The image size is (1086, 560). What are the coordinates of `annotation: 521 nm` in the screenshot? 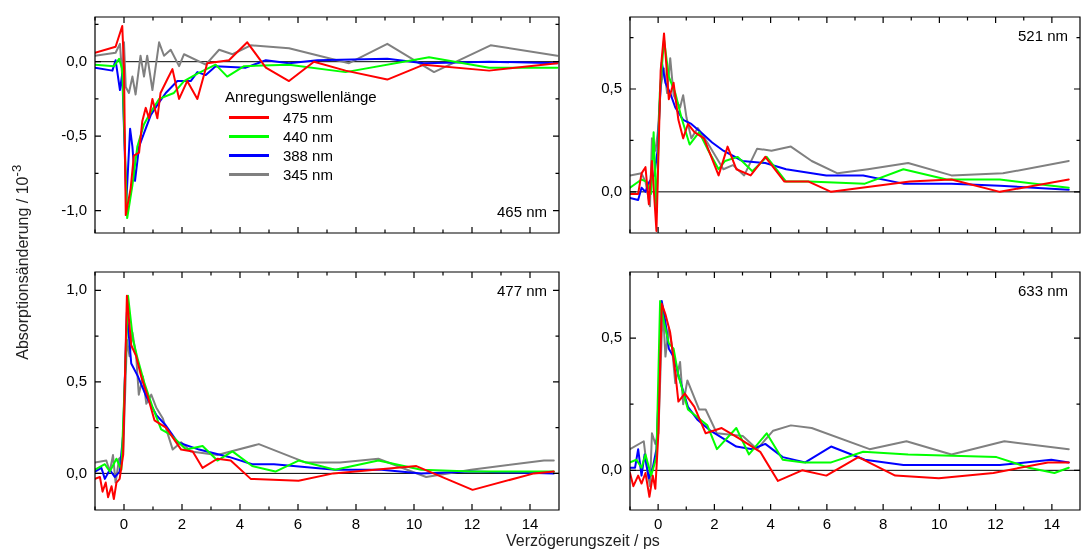 It's located at (1043, 35).